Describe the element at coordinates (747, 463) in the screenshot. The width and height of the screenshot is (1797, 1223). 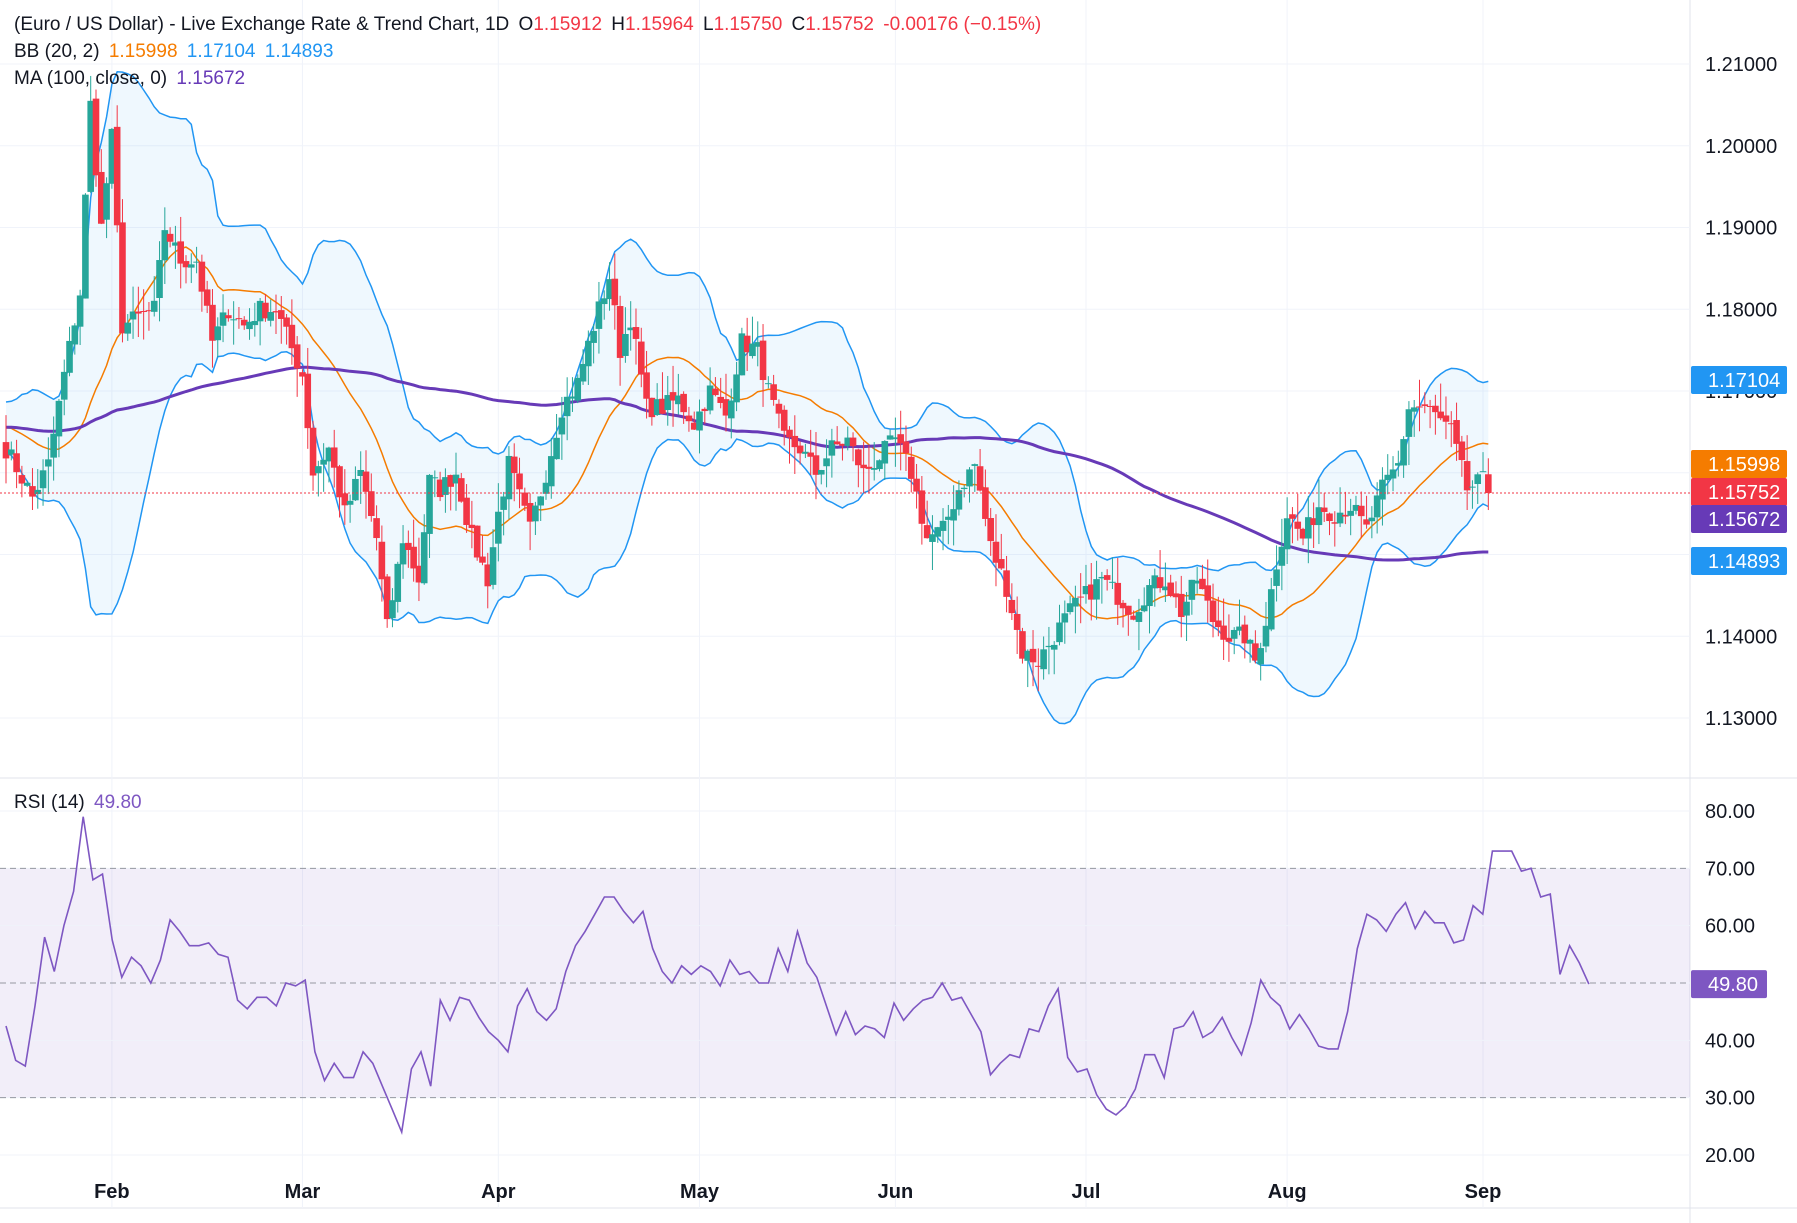
I see `ma-line` at that location.